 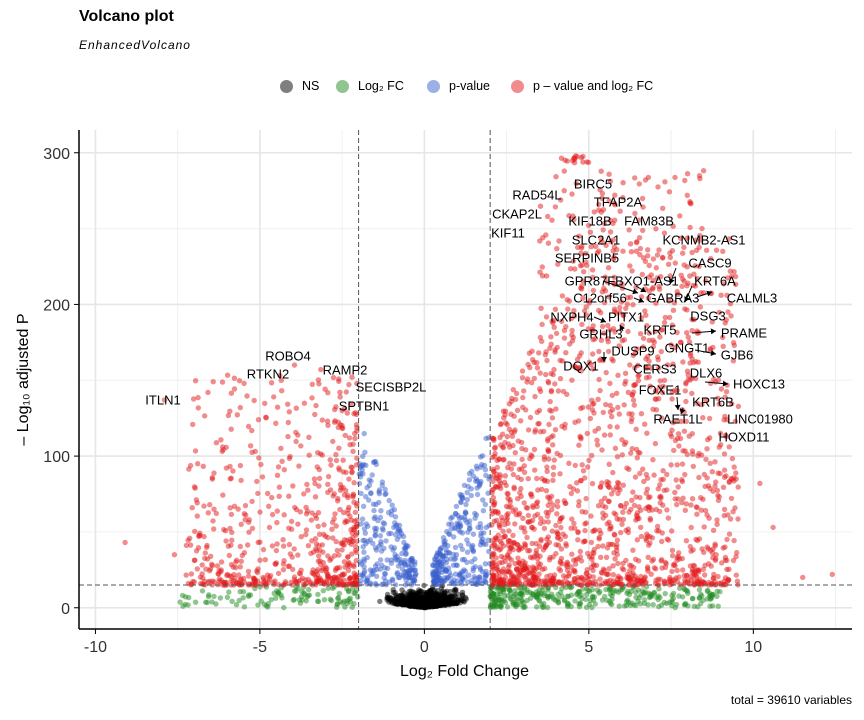 What do you see at coordinates (587, 258) in the screenshot?
I see `gene-label: SERPINB5` at bounding box center [587, 258].